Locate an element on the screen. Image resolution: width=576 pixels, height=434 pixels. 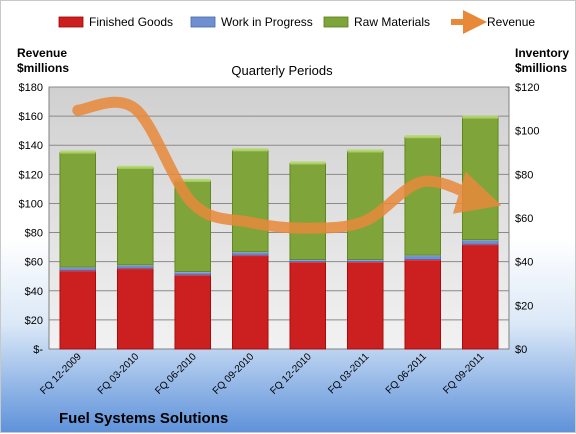
left-tick-label: $160 is located at coordinates (31, 117).